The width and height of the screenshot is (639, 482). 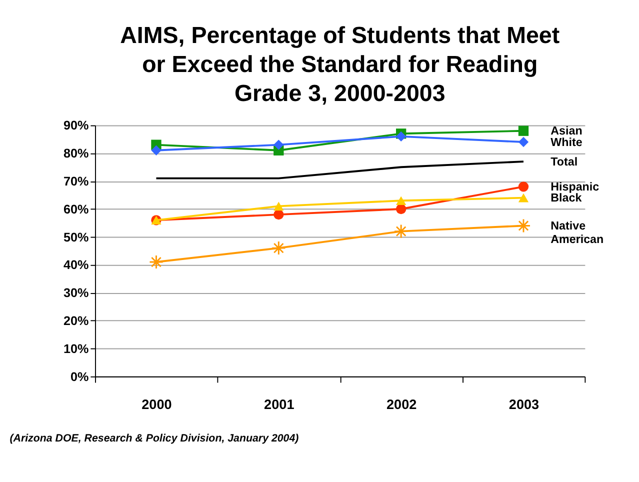 What do you see at coordinates (401, 404) in the screenshot?
I see `x-tick-label: 2002` at bounding box center [401, 404].